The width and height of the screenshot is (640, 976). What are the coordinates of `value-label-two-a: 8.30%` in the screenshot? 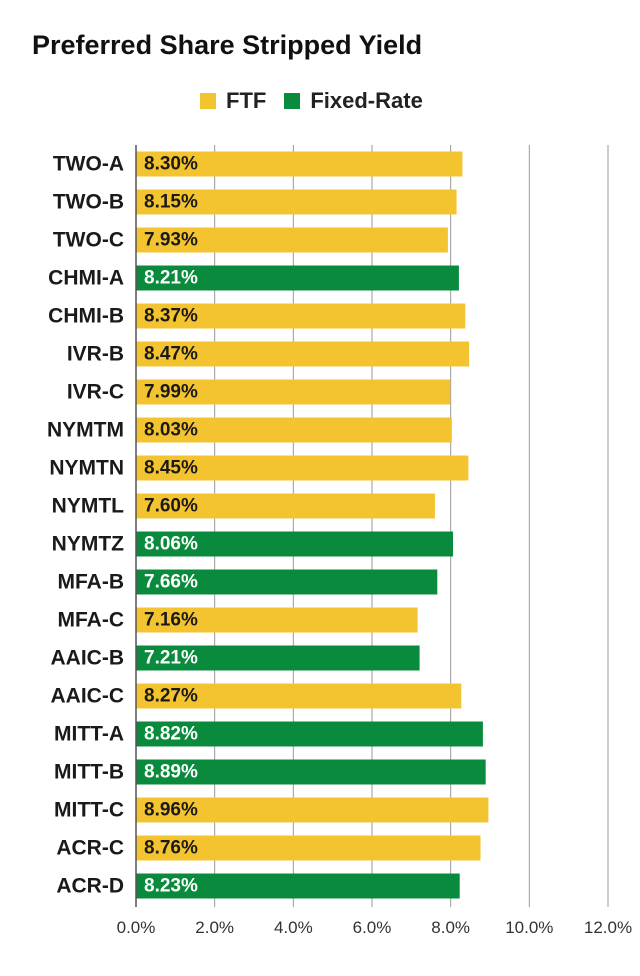 It's located at (171, 164).